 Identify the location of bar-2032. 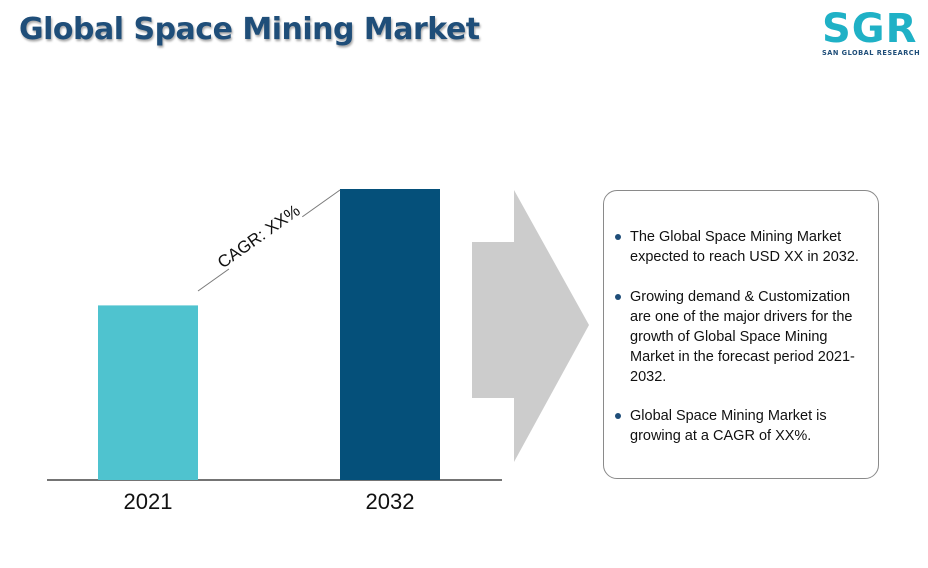
(390, 334).